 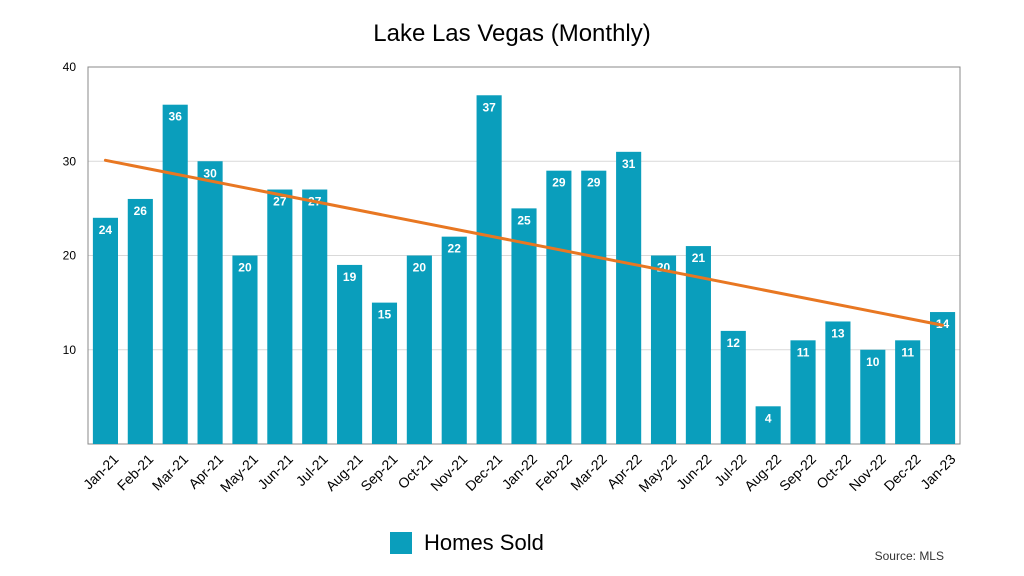 I want to click on bar-value-label: 12, so click(x=734, y=343).